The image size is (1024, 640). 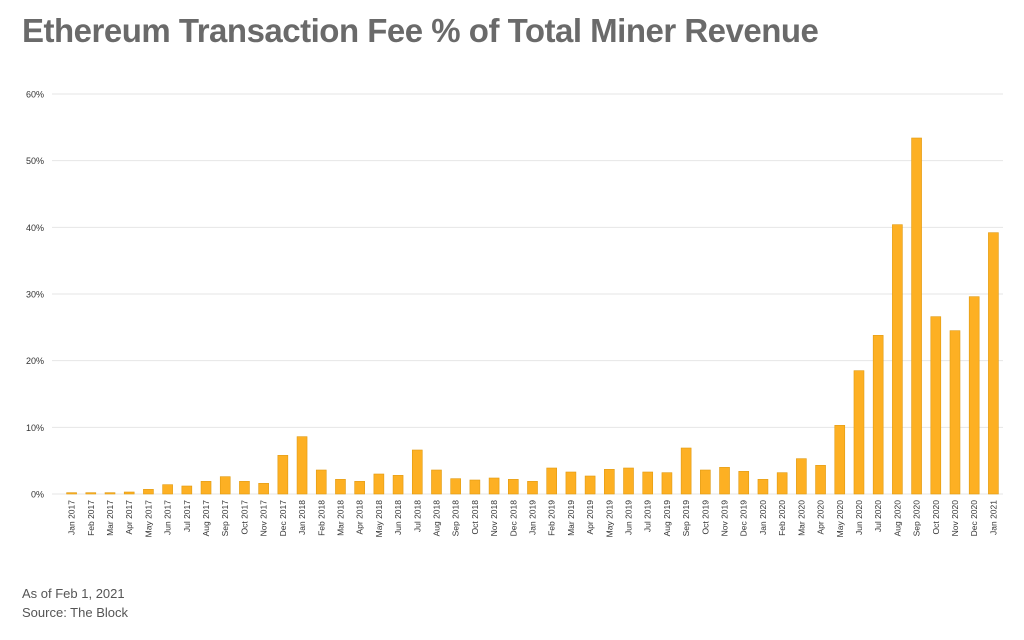 I want to click on x-tick-label: May 2019, so click(x=609, y=519).